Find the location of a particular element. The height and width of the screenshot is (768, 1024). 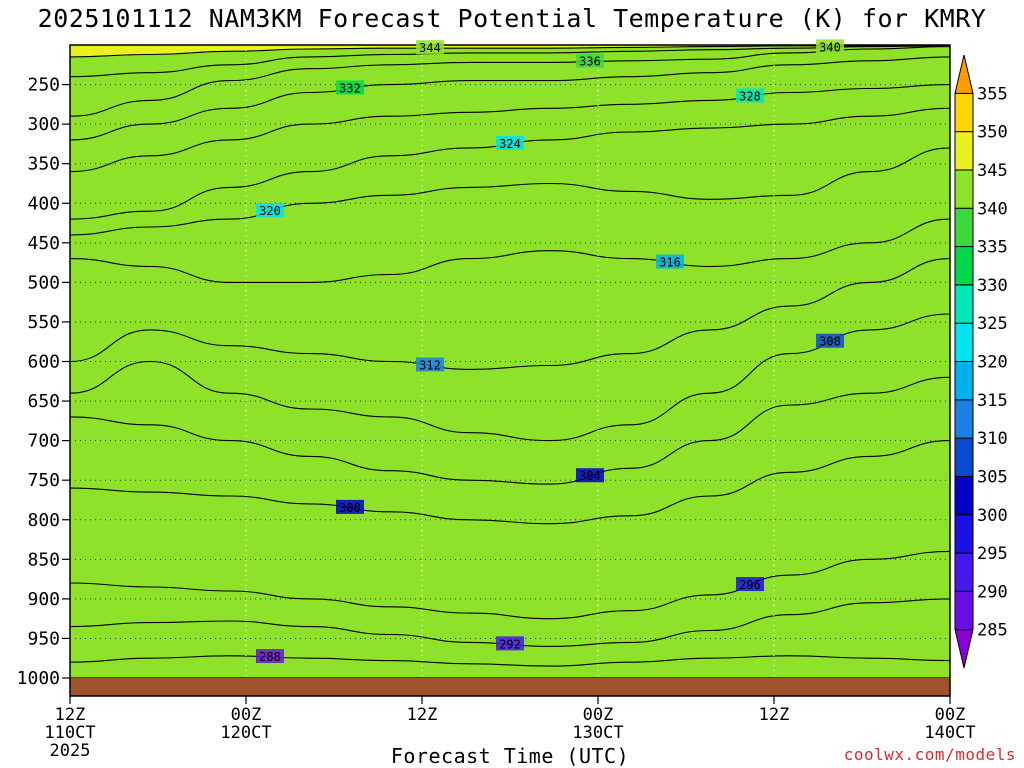

contour-label-328: 328 is located at coordinates (750, 96).